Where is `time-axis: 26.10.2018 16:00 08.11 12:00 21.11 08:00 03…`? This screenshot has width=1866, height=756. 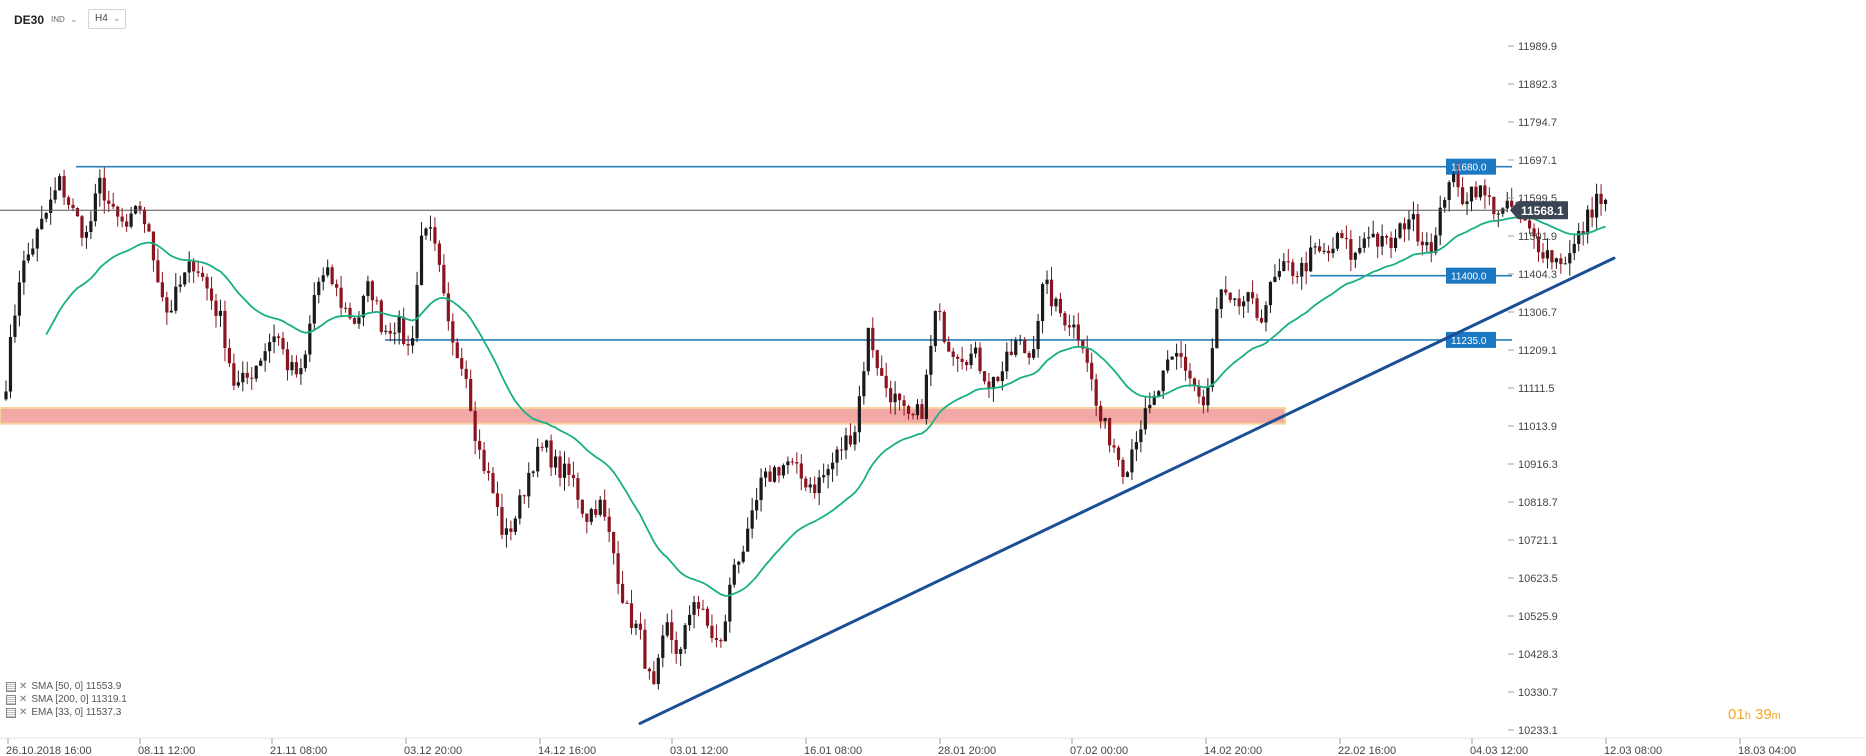
time-axis: 26.10.2018 16:00 08.11 12:00 21.11 08:00 03… is located at coordinates (901, 747).